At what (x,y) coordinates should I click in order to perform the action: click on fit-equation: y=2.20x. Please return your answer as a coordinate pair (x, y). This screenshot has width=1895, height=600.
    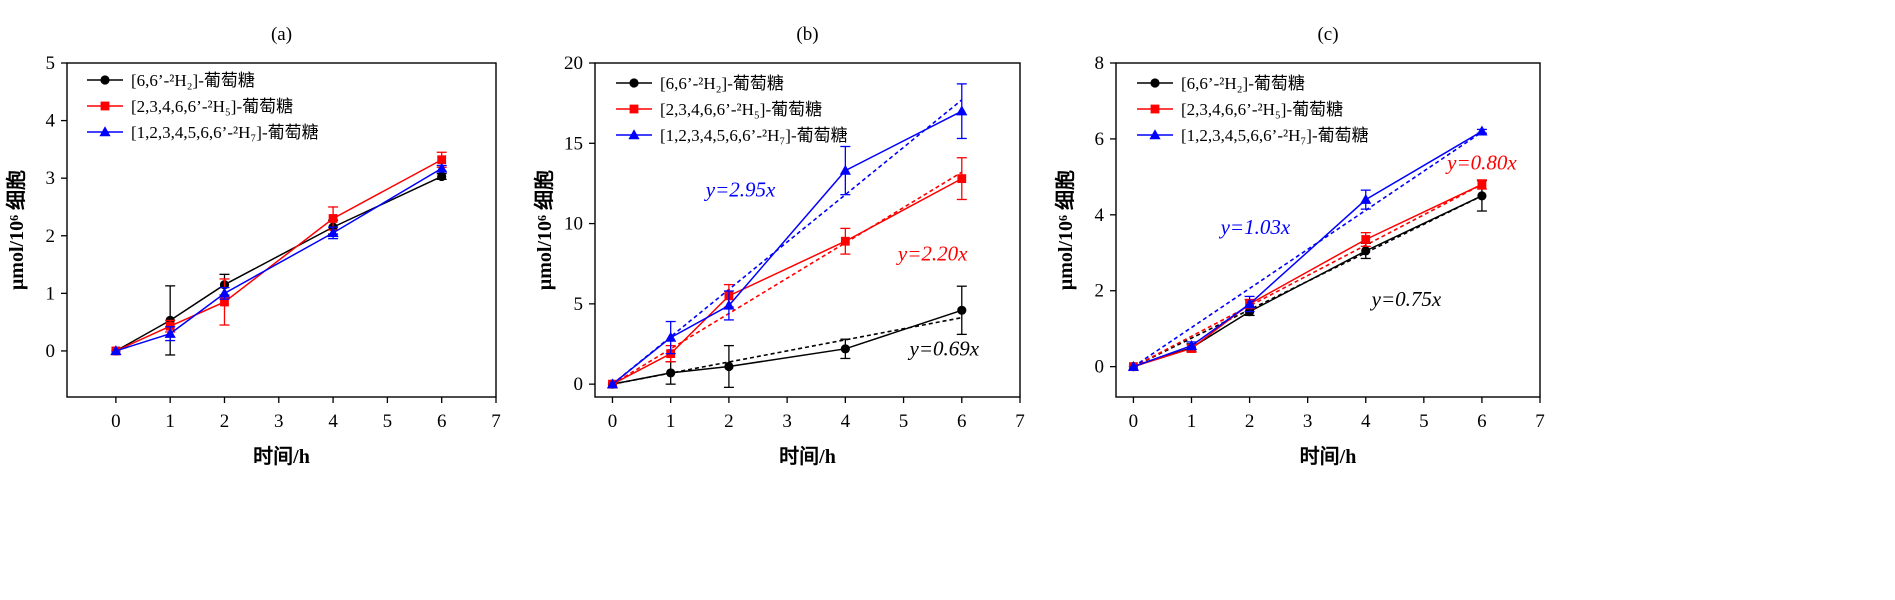
    Looking at the image, I should click on (932, 254).